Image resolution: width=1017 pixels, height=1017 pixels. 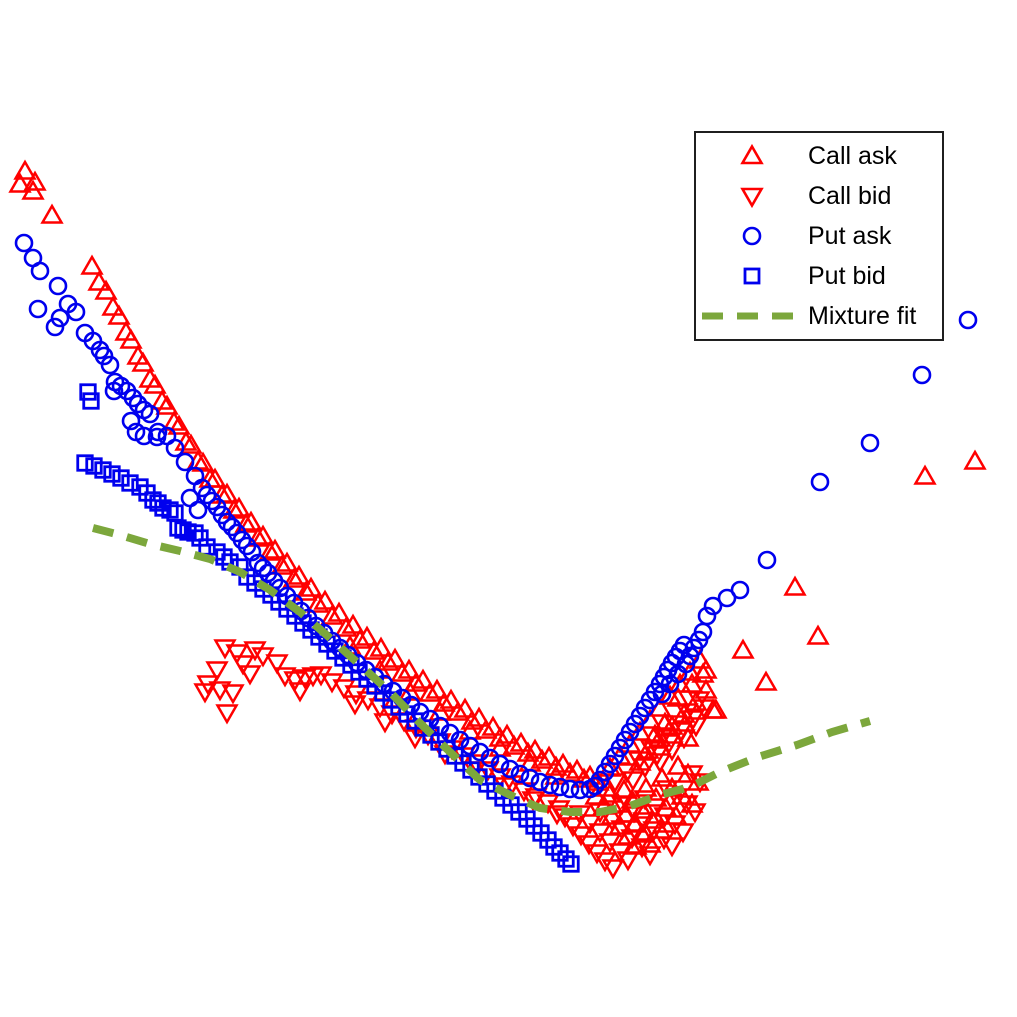 What do you see at coordinates (752, 316) in the screenshot?
I see `dashed-line-icon` at bounding box center [752, 316].